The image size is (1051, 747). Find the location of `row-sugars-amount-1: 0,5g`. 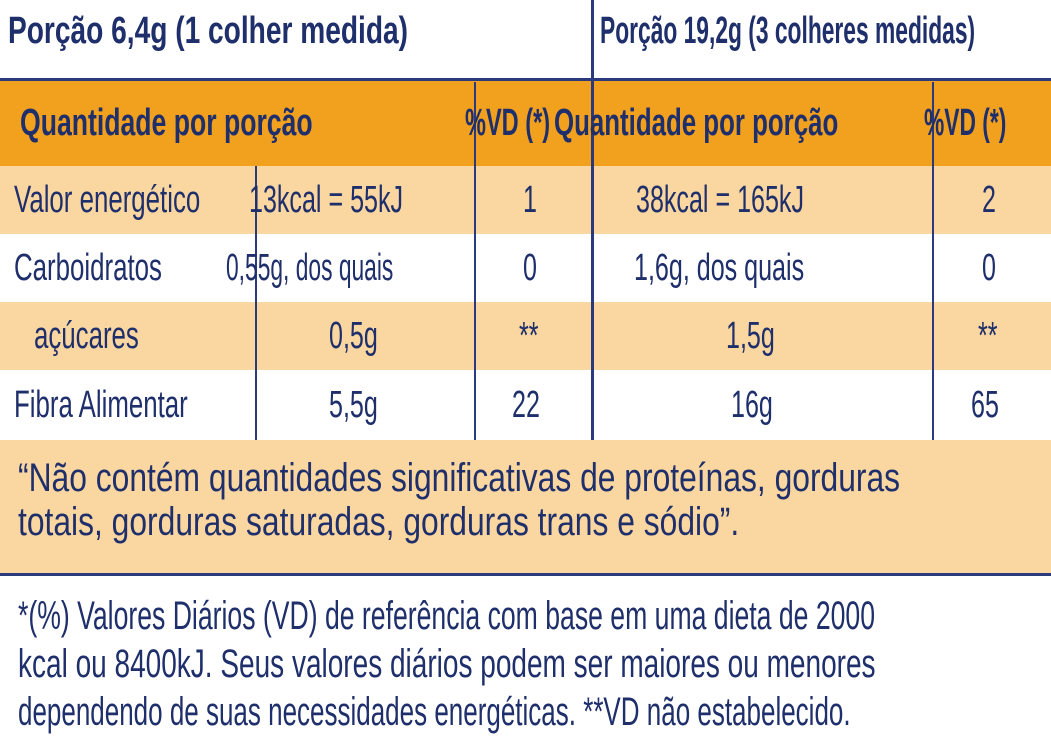

row-sugars-amount-1: 0,5g is located at coordinates (353, 335).